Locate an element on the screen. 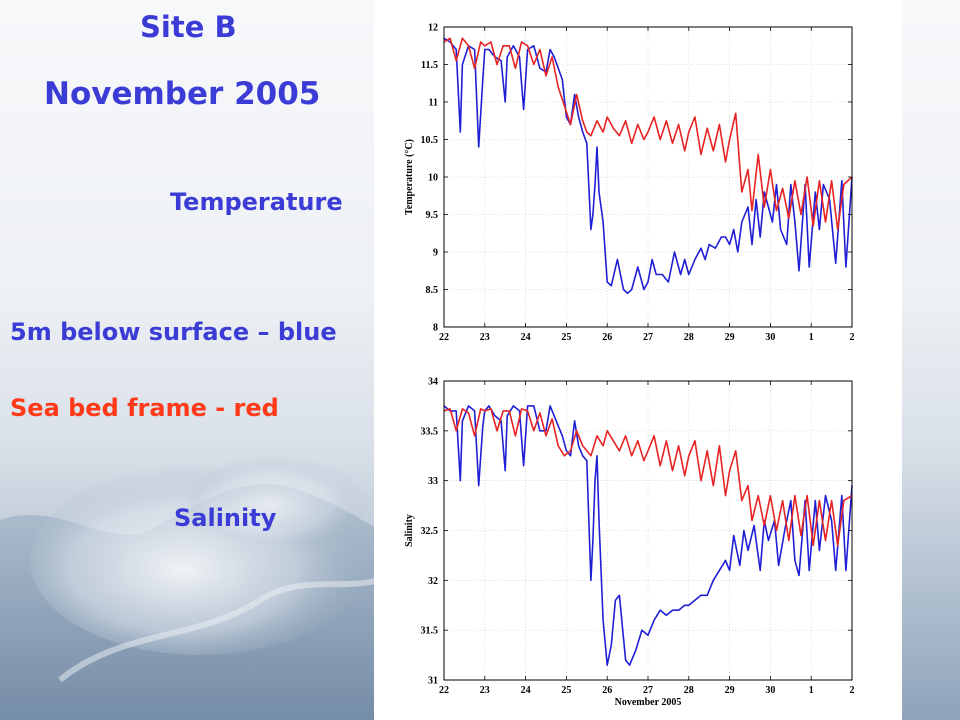  salinity-y-tick-label: 31.5 is located at coordinates (430, 631).